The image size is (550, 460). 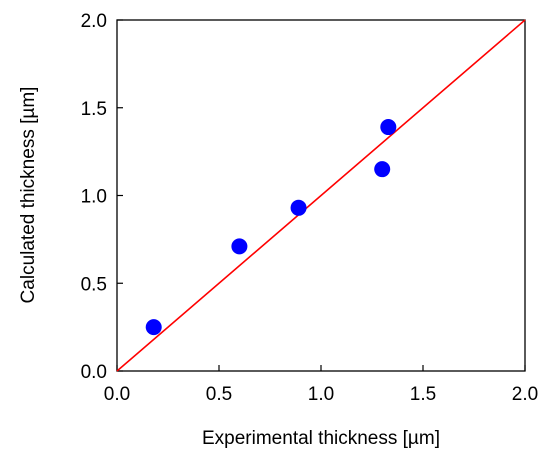 What do you see at coordinates (219, 394) in the screenshot?
I see `x-tick-label: 0.5` at bounding box center [219, 394].